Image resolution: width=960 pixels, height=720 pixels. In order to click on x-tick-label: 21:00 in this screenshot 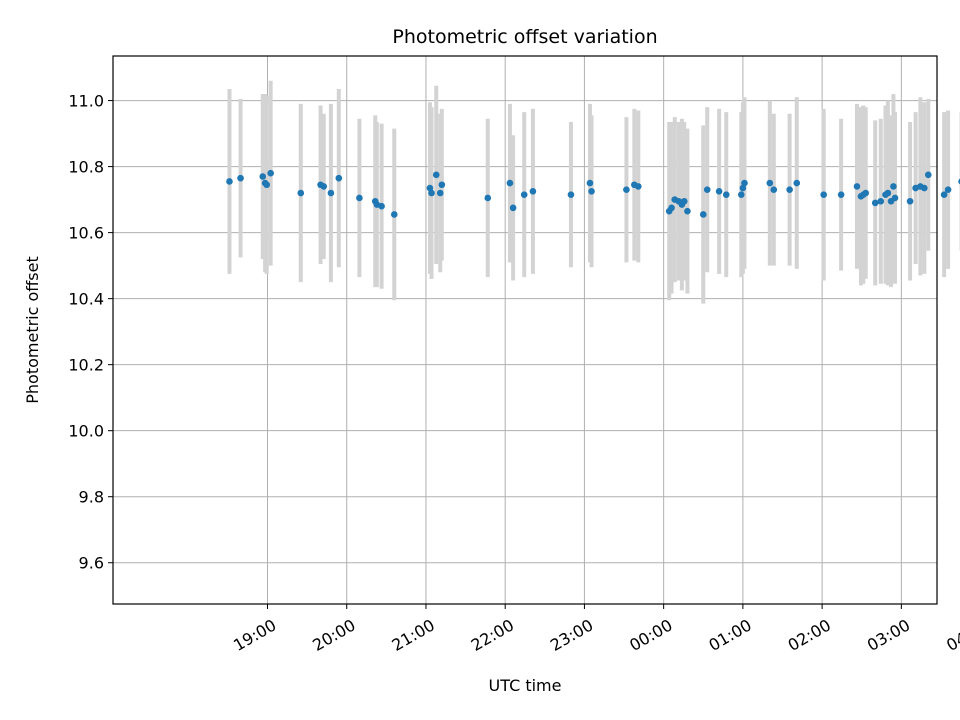, I will do `click(413, 635)`.